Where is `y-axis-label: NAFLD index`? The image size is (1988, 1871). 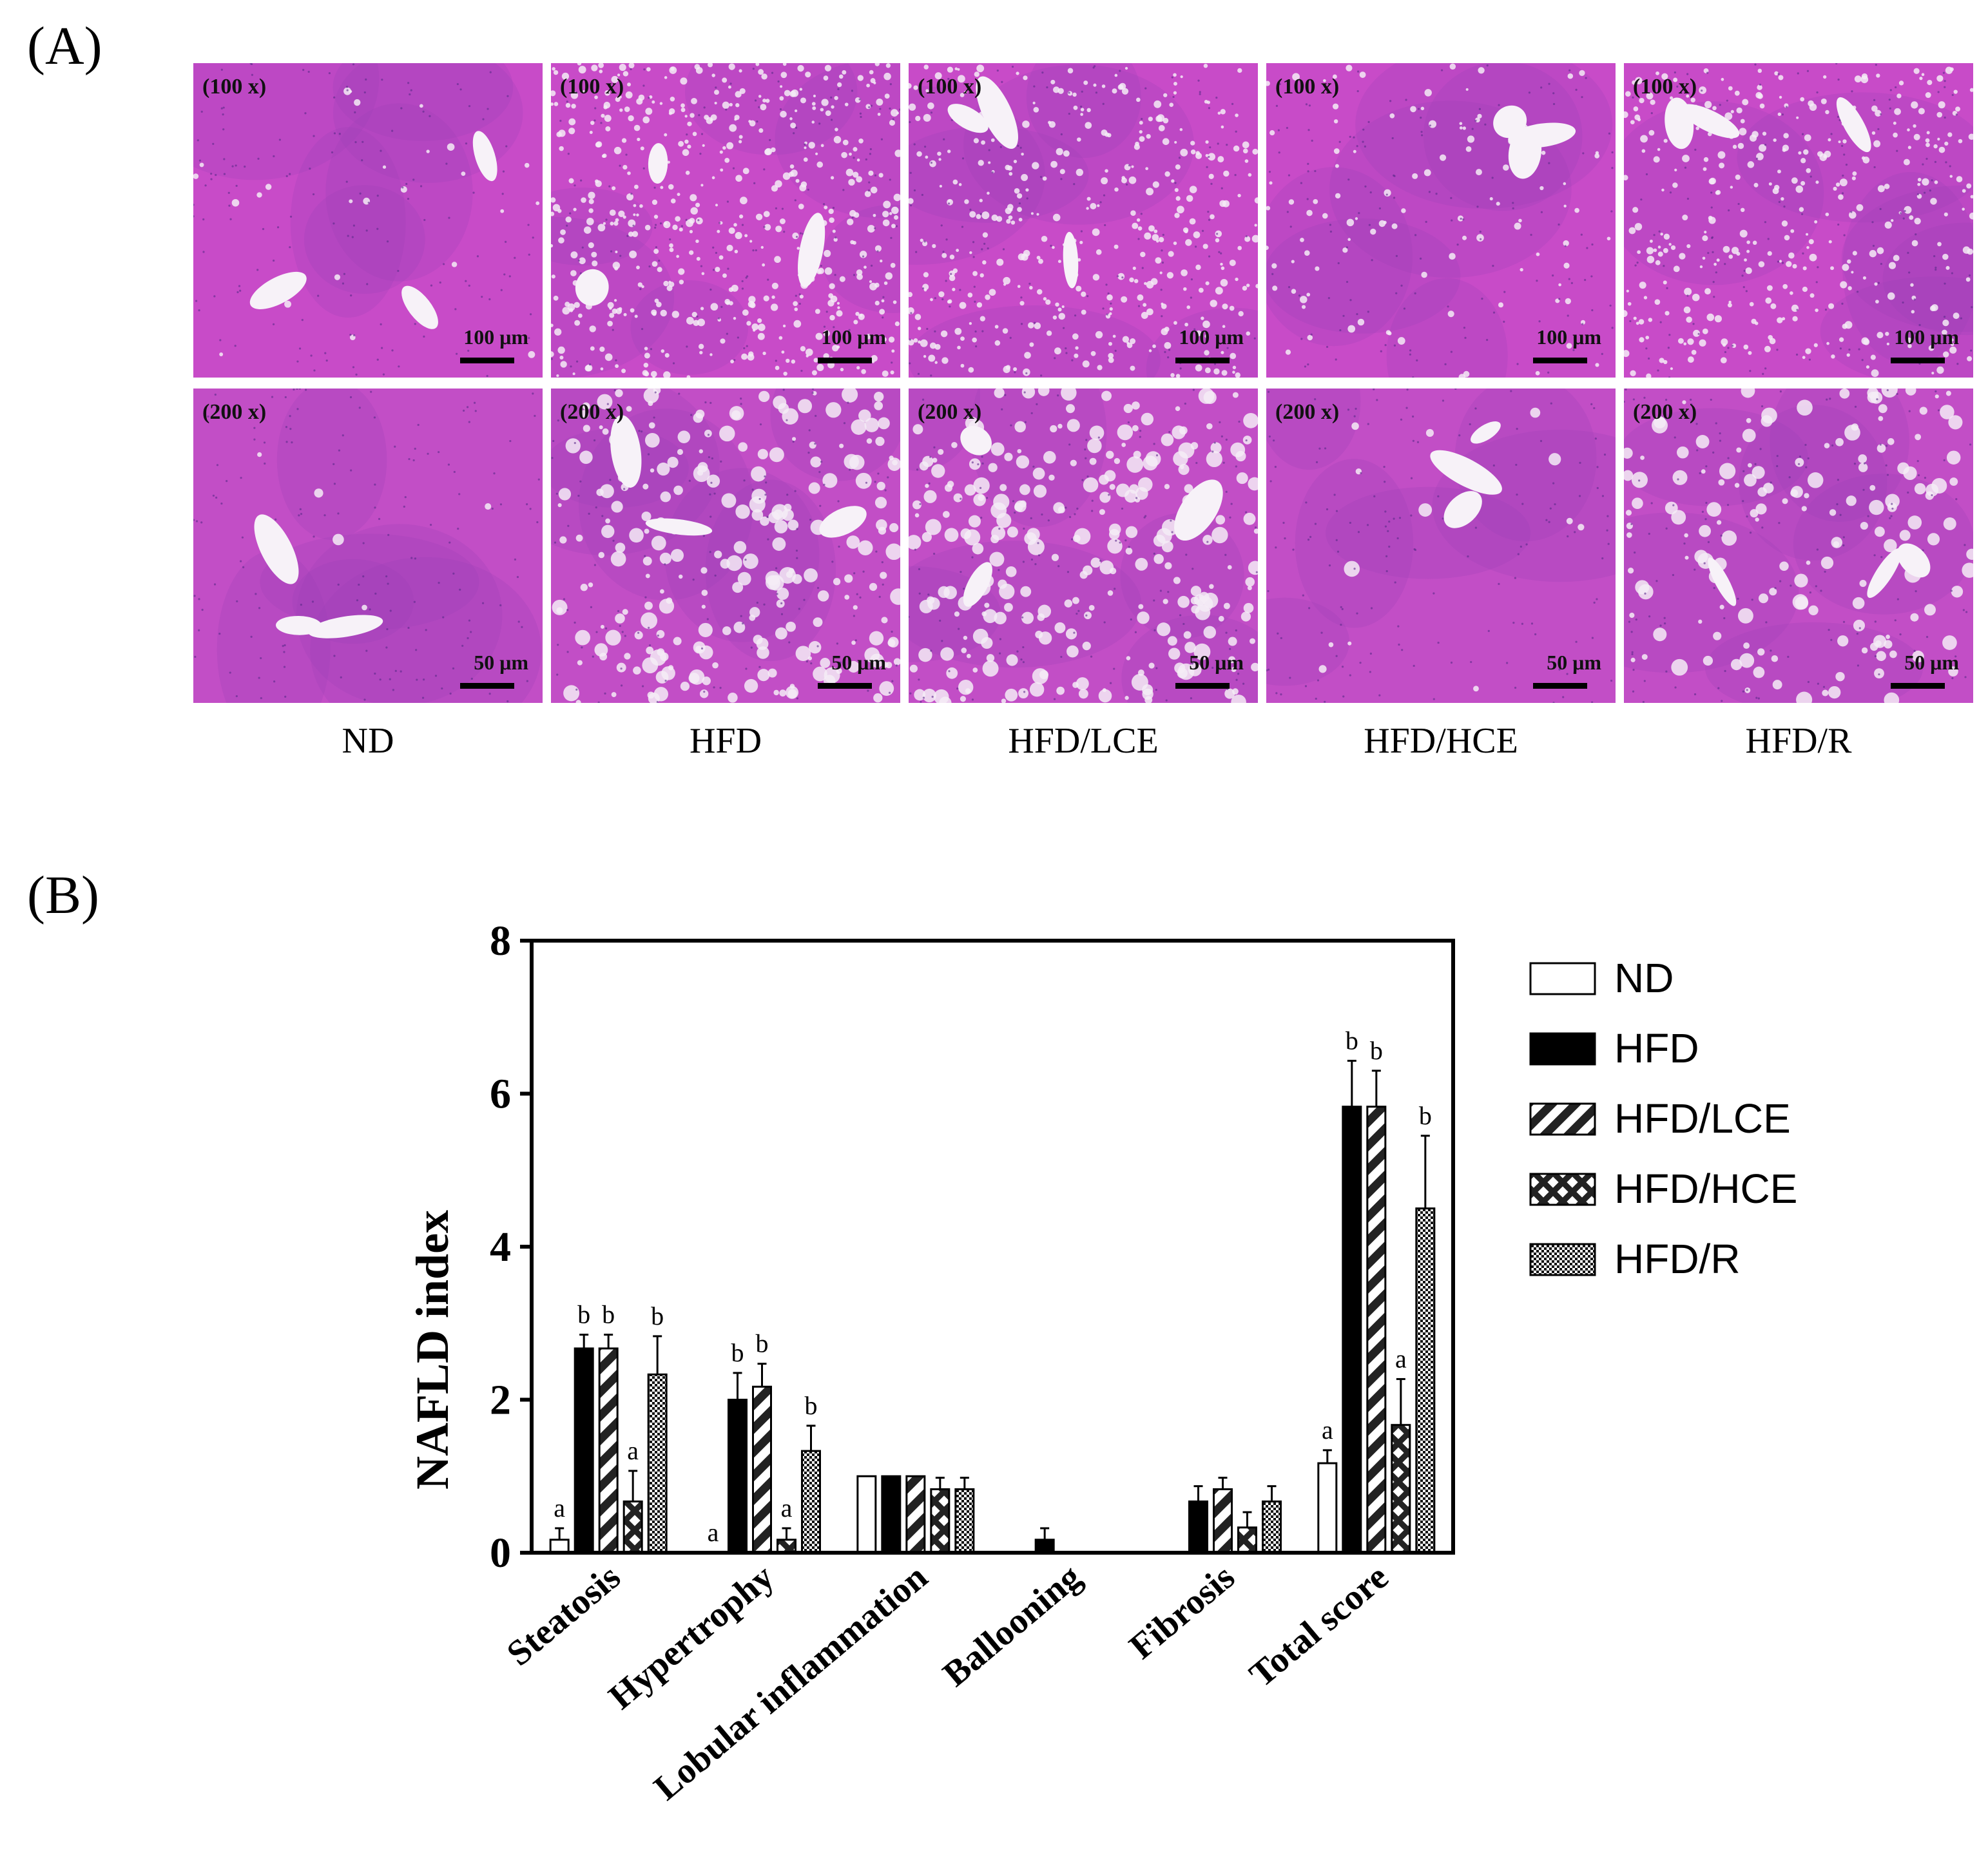
y-axis-label: NAFLD index is located at coordinates (432, 1350).